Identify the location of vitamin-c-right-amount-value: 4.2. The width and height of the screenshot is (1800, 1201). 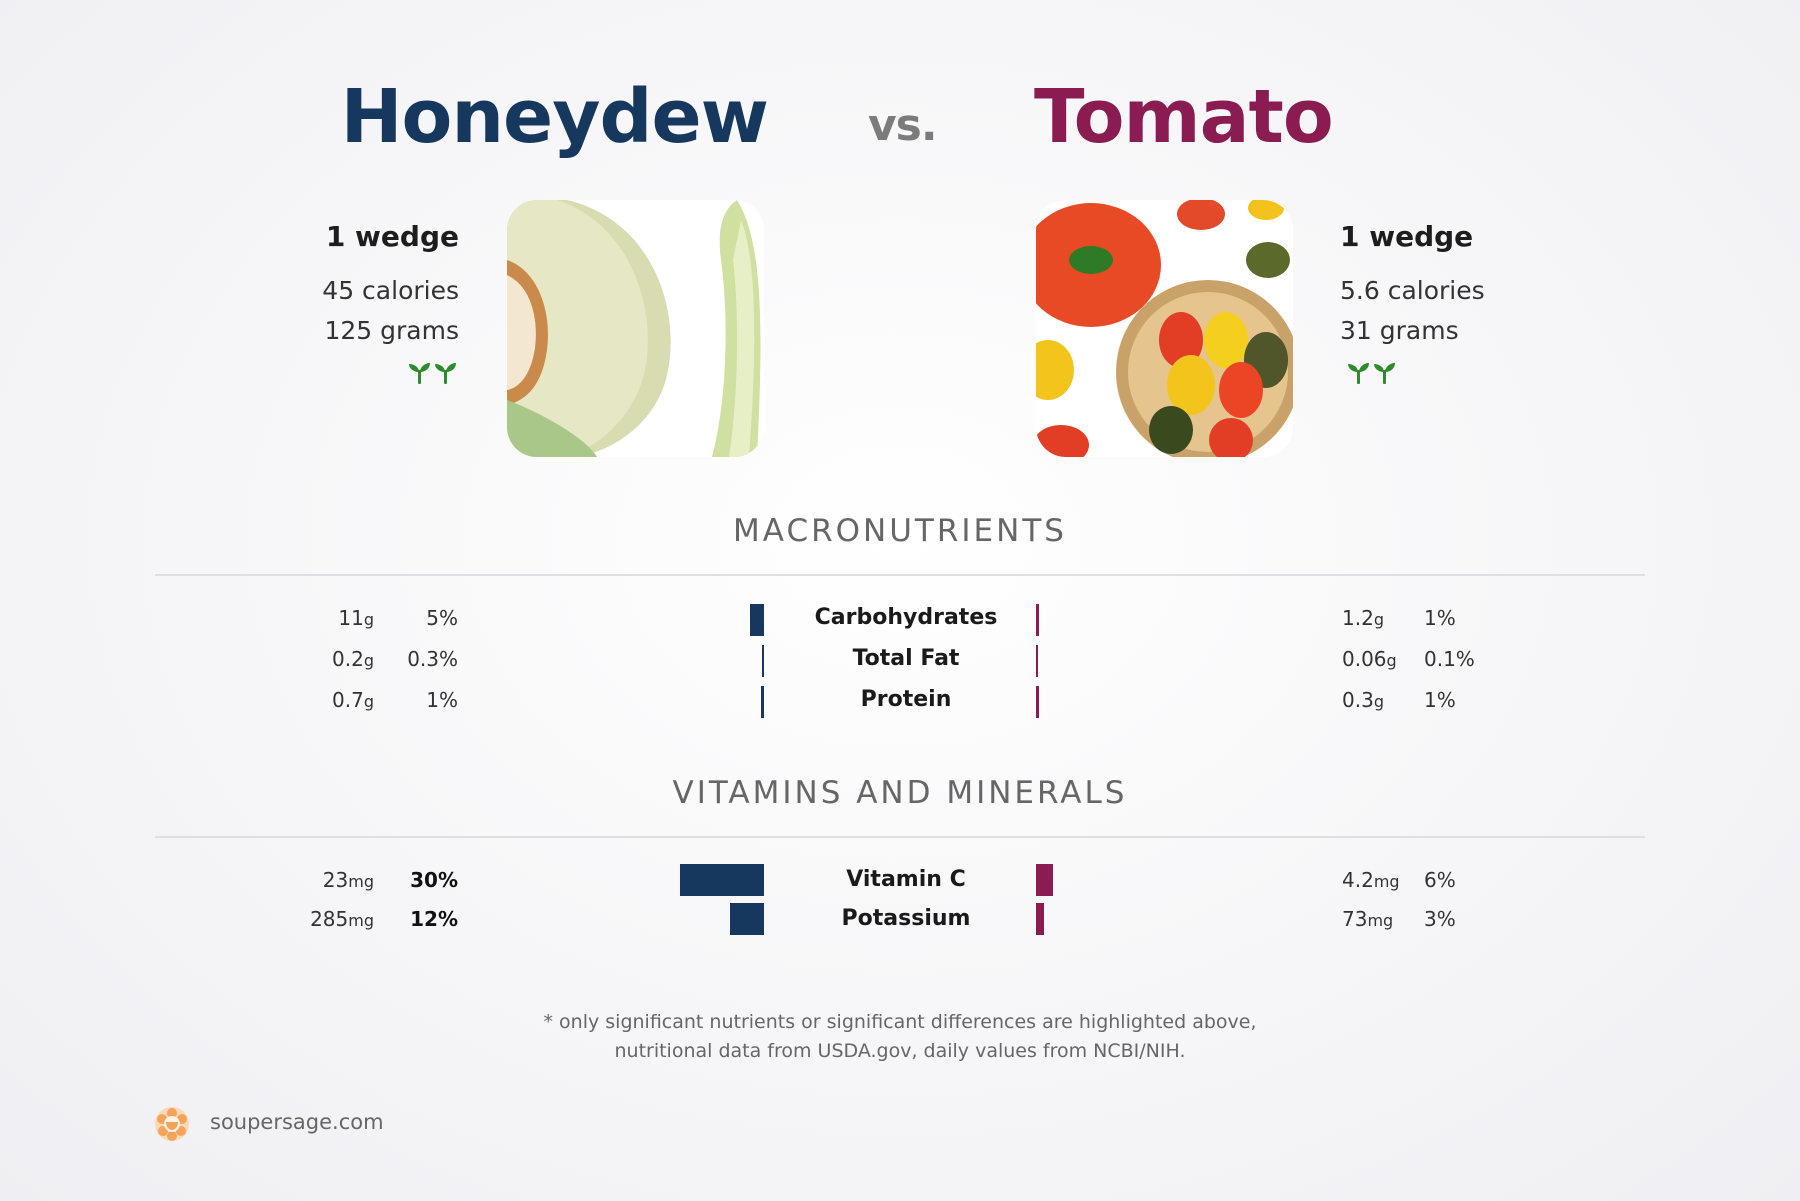
(1358, 880).